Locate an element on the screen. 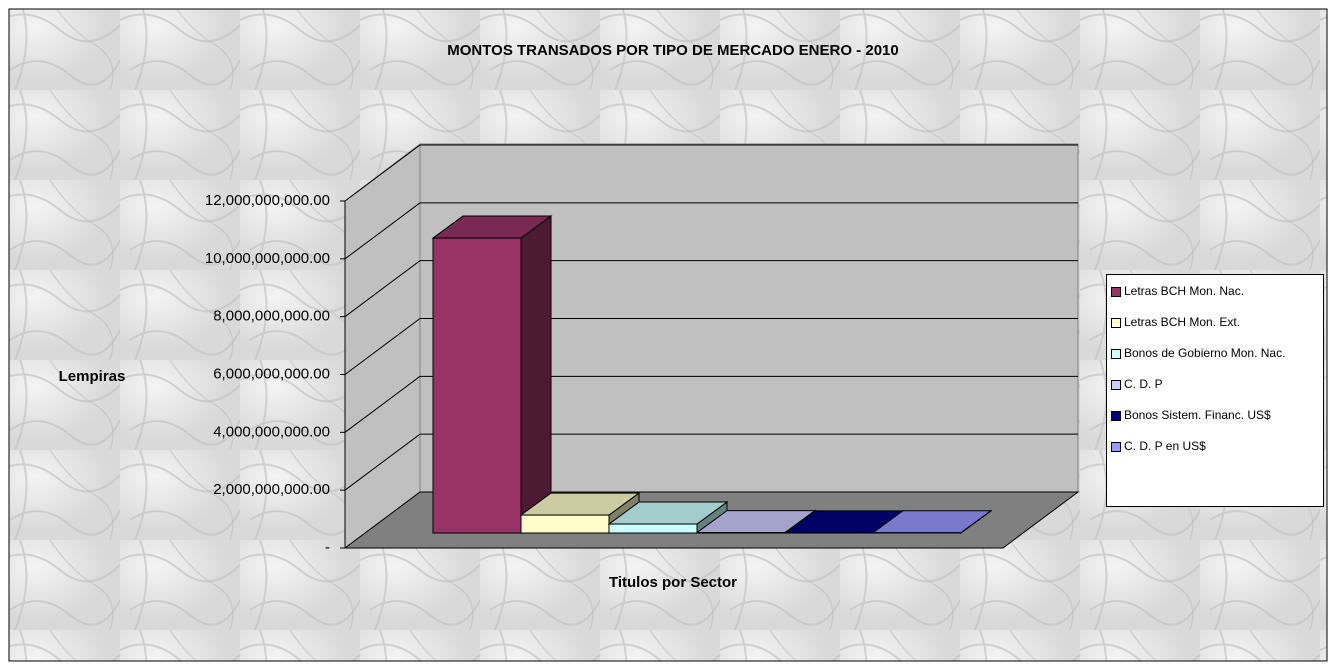 This screenshot has height=670, width=1336. legend-label: Bonos de Gobierno Mon. Nac. is located at coordinates (1205, 353).